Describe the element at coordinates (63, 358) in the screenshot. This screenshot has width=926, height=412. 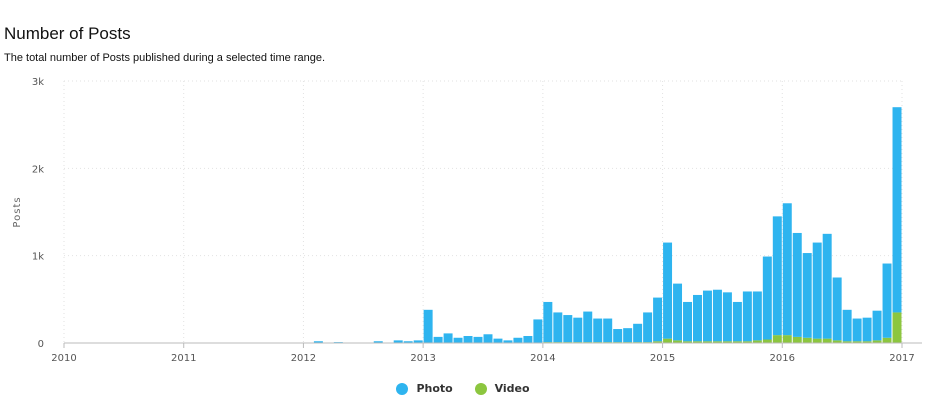
I see `x-tick-label: 2010` at that location.